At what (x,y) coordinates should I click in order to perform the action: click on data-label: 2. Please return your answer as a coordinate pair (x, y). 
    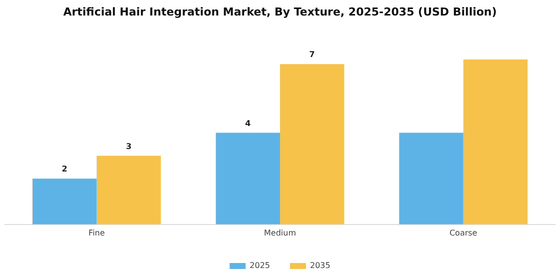
    Looking at the image, I should click on (65, 169).